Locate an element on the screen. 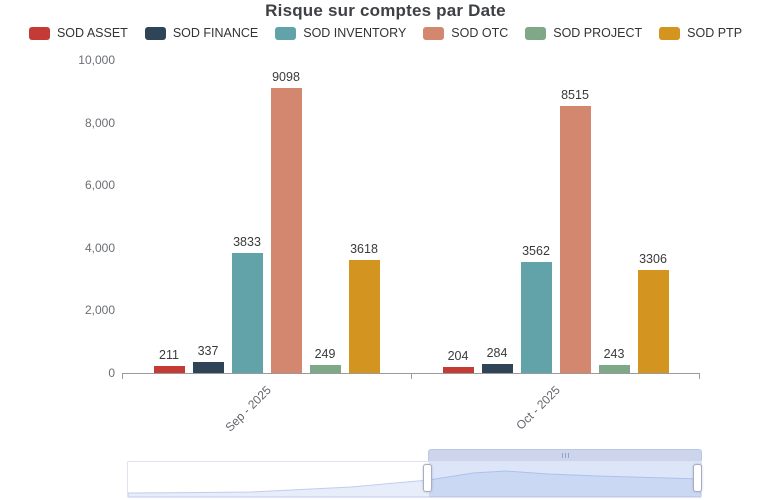 The image size is (771, 500). bar-value-label: 3306 is located at coordinates (653, 258).